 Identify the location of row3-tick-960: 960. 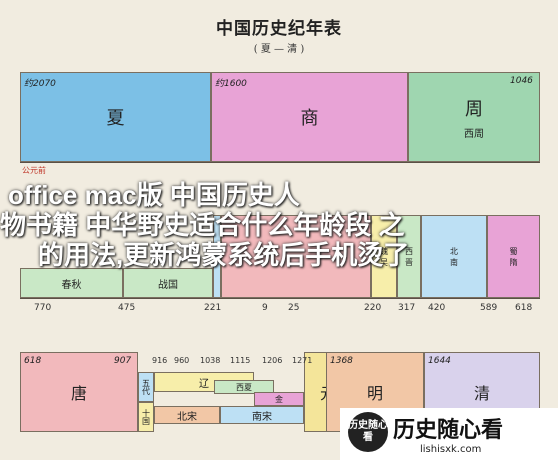
(182, 360).